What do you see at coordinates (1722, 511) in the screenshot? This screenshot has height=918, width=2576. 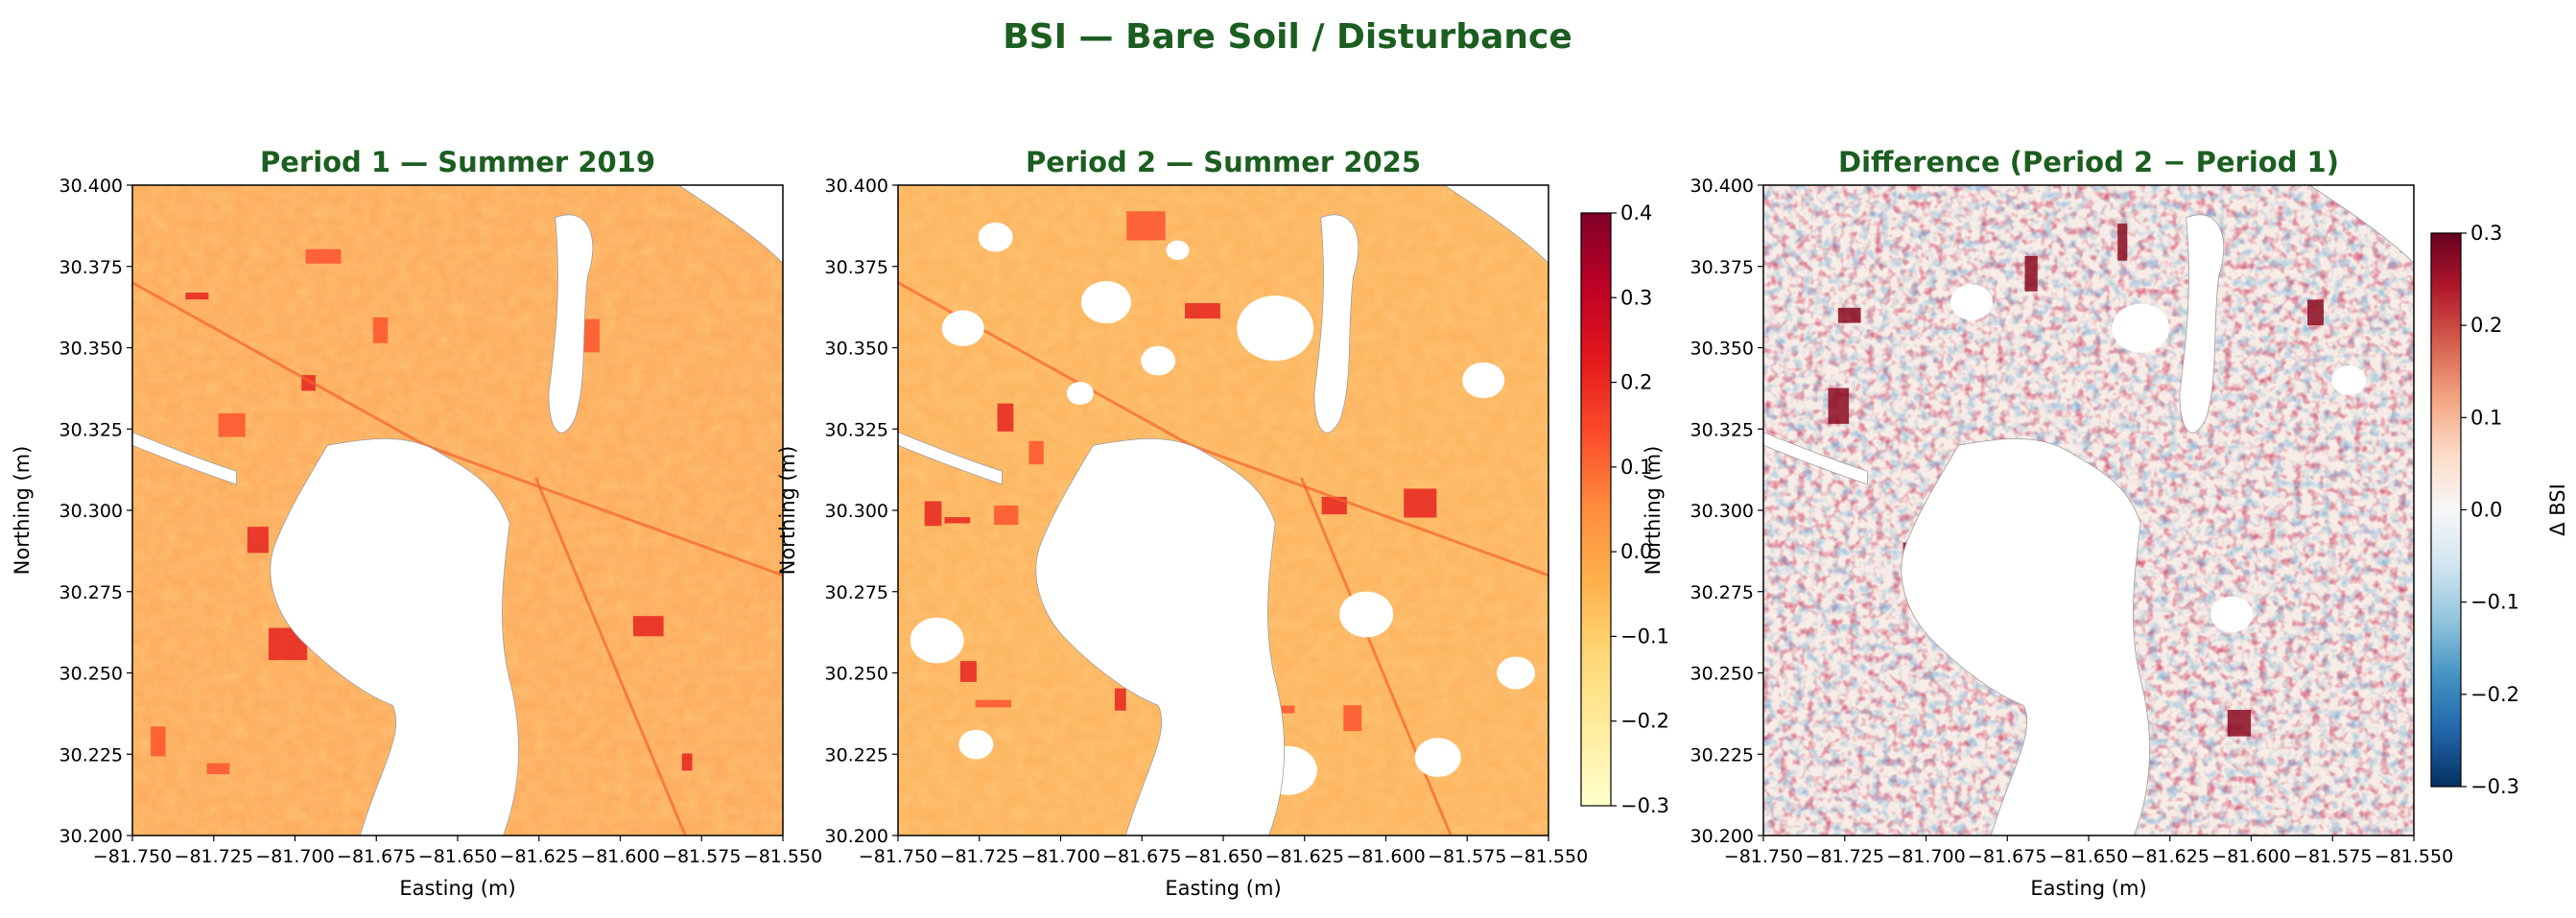 I see `y-tick-label: 30.300` at bounding box center [1722, 511].